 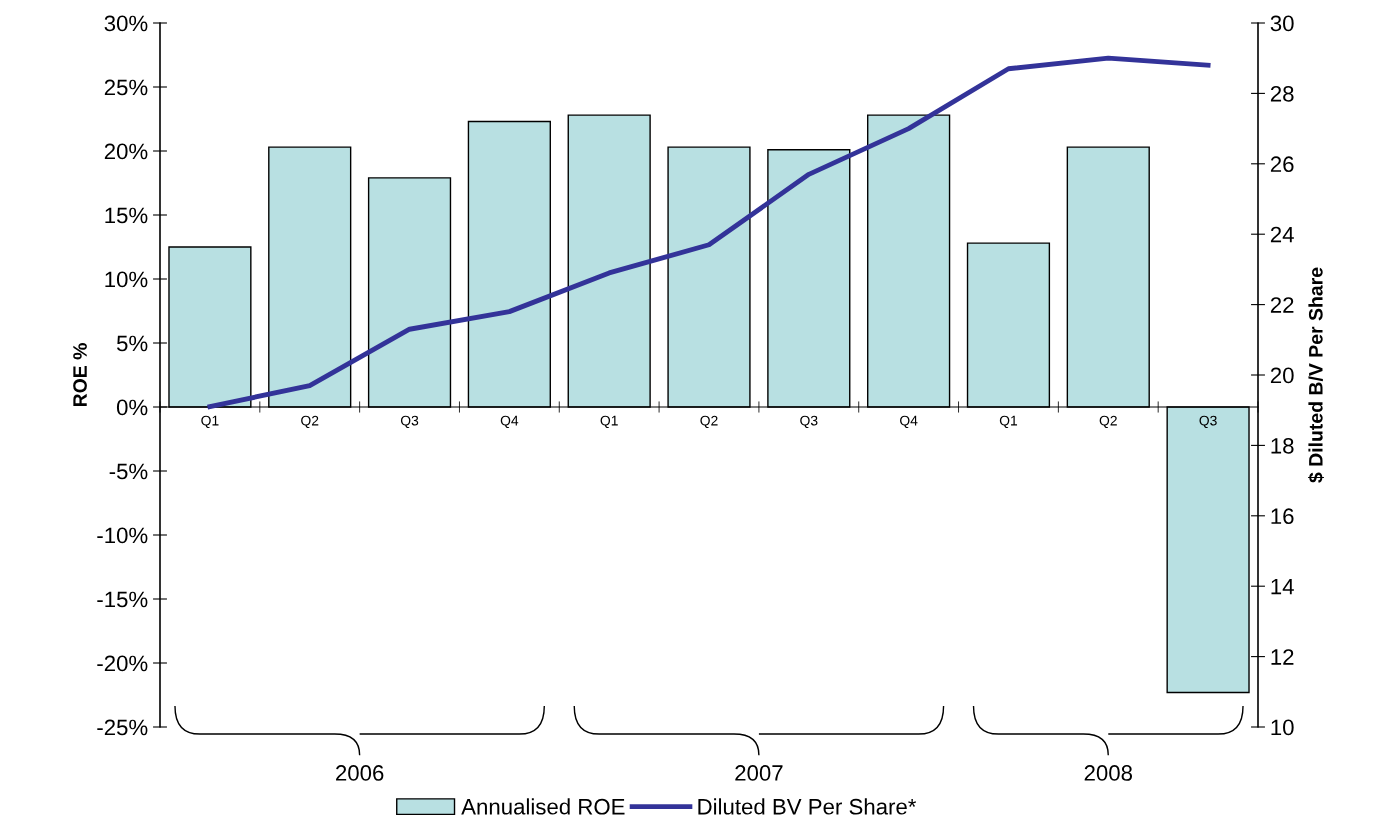 I want to click on y-tick-label: 5%, so click(x=132, y=343).